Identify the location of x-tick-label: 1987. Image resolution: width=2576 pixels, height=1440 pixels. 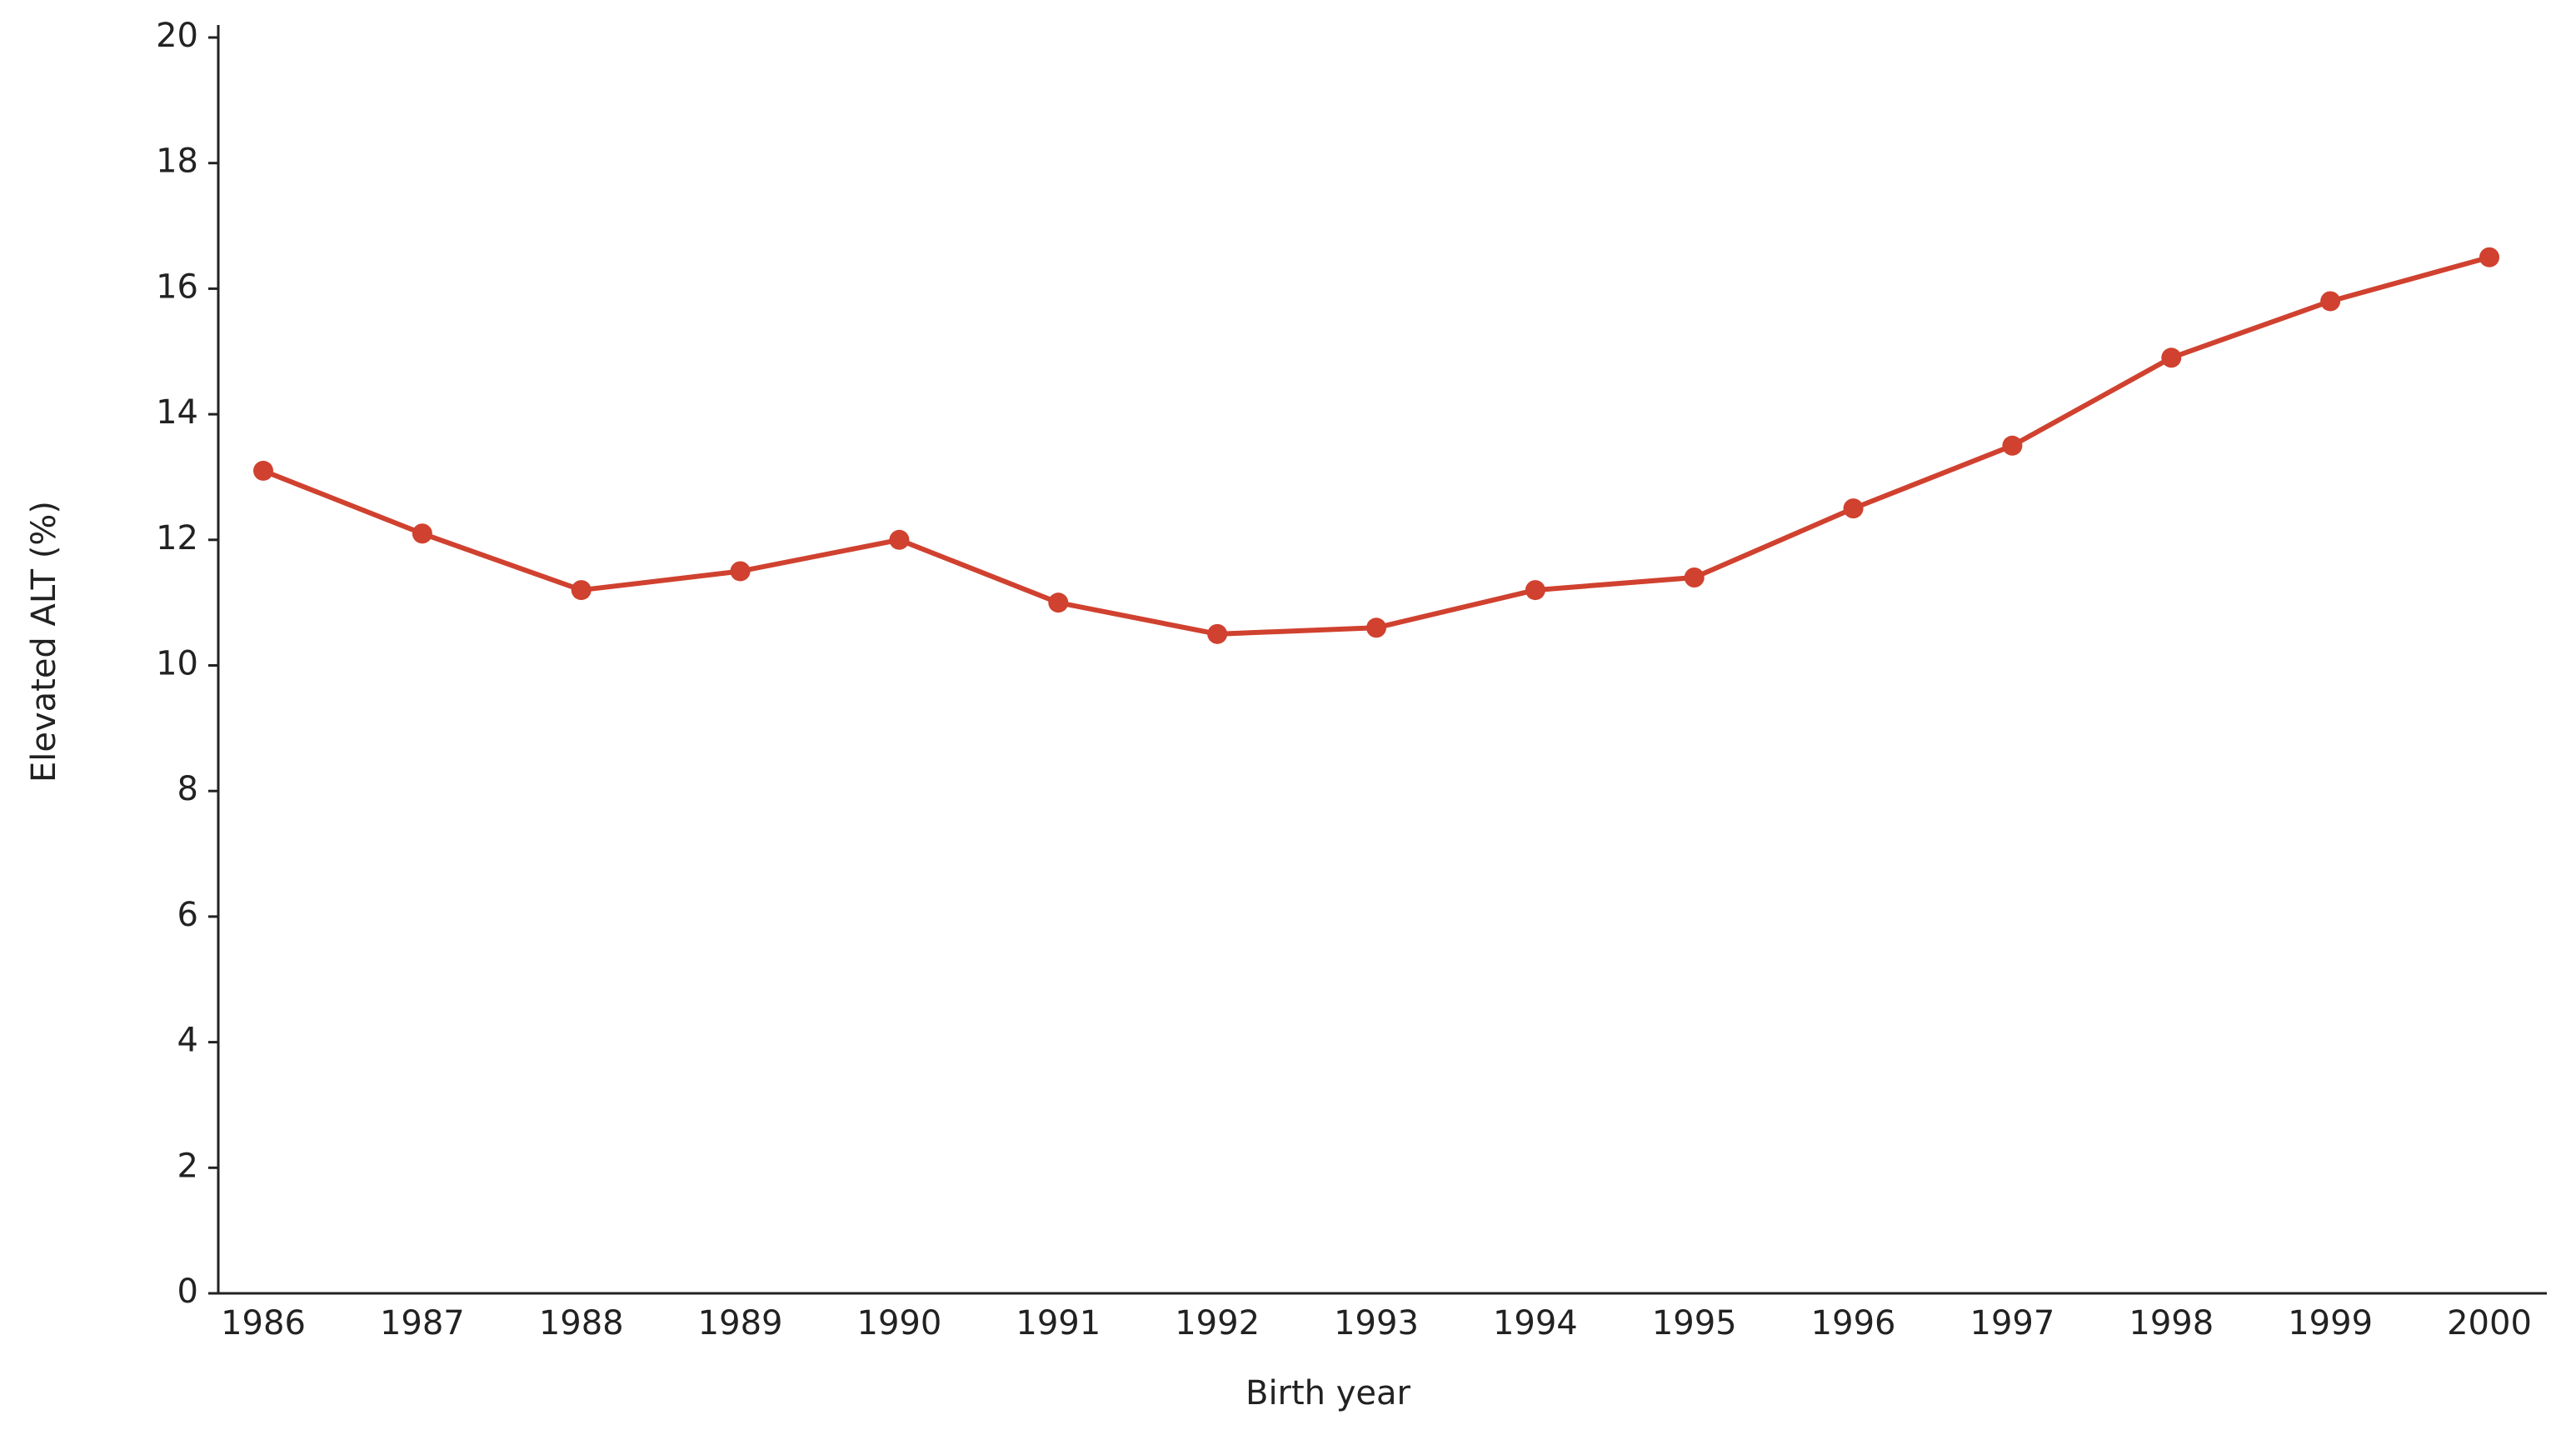
(422, 1323).